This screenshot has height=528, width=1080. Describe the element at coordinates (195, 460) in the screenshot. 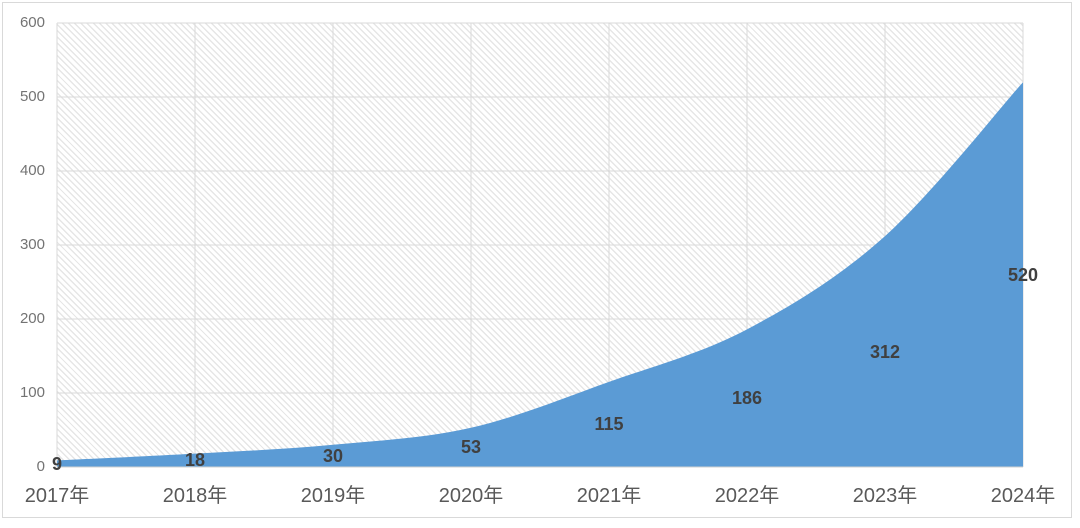

I see `data-label: 18` at that location.